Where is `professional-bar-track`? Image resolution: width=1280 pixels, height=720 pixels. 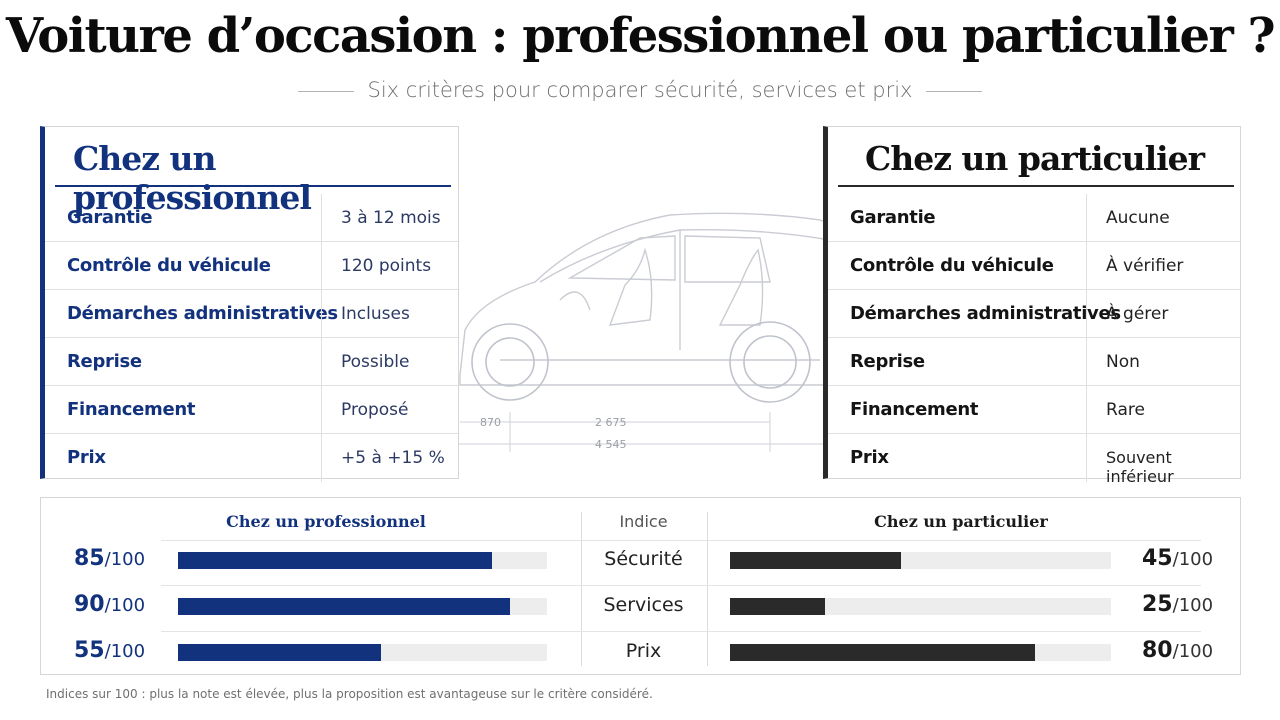
professional-bar-track is located at coordinates (362, 652).